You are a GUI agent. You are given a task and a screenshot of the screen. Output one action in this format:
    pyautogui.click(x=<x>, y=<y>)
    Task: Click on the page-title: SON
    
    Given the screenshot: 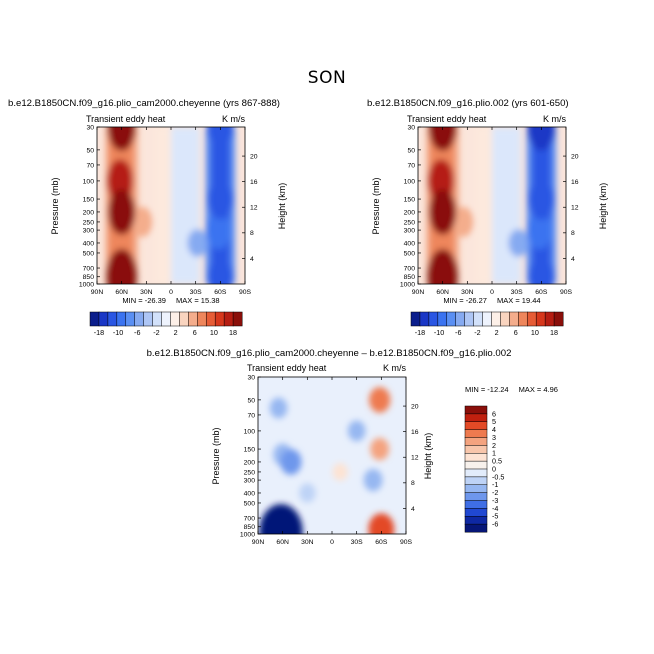 What is the action you would take?
    pyautogui.click(x=327, y=78)
    